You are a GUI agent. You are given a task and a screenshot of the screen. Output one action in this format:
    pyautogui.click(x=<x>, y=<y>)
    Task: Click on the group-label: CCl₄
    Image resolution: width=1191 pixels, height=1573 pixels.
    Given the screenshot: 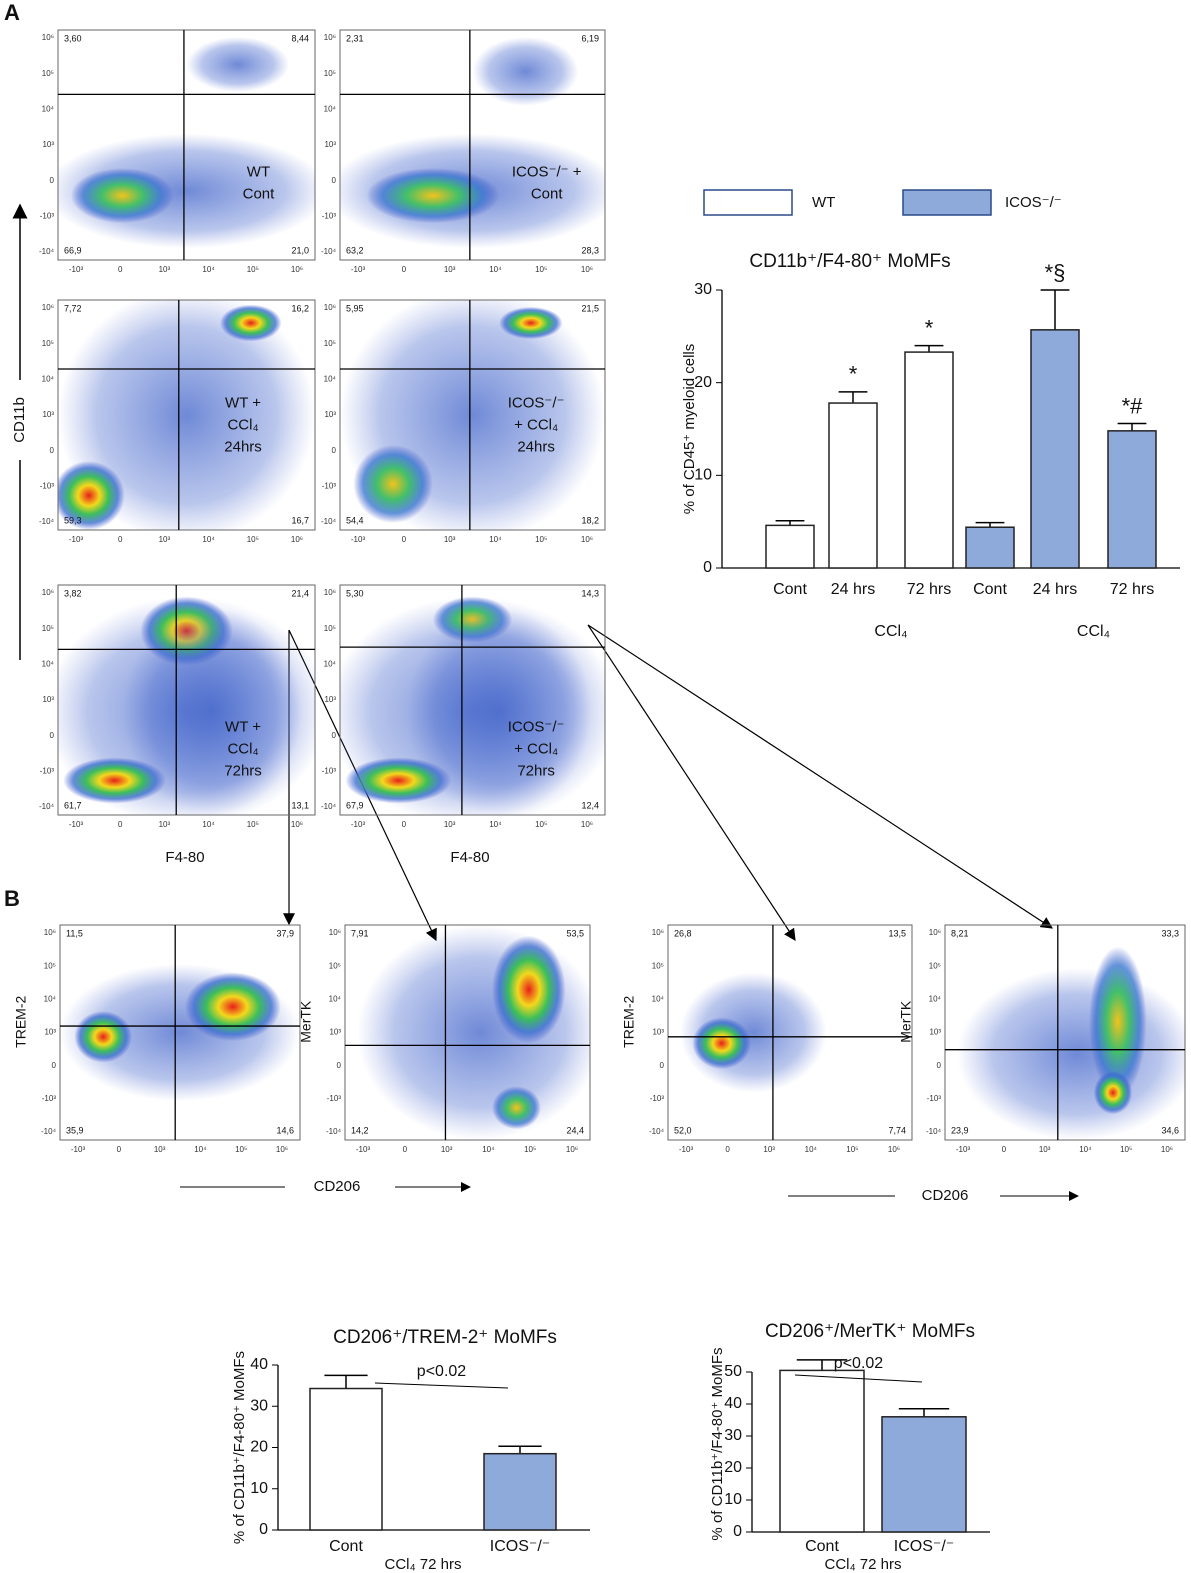 What is the action you would take?
    pyautogui.click(x=890, y=631)
    